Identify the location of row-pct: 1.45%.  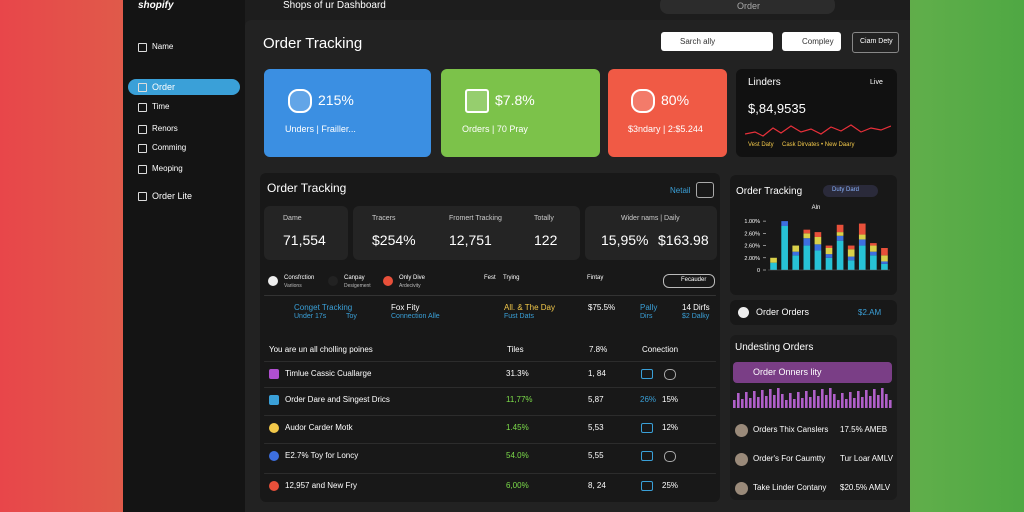
(517, 427).